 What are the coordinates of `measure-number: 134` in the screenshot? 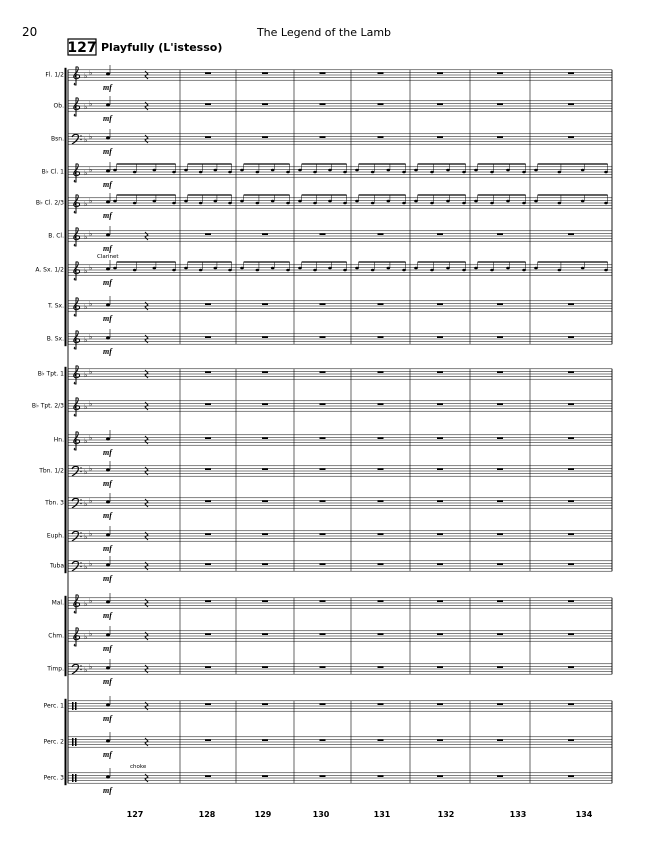 It's located at (584, 814).